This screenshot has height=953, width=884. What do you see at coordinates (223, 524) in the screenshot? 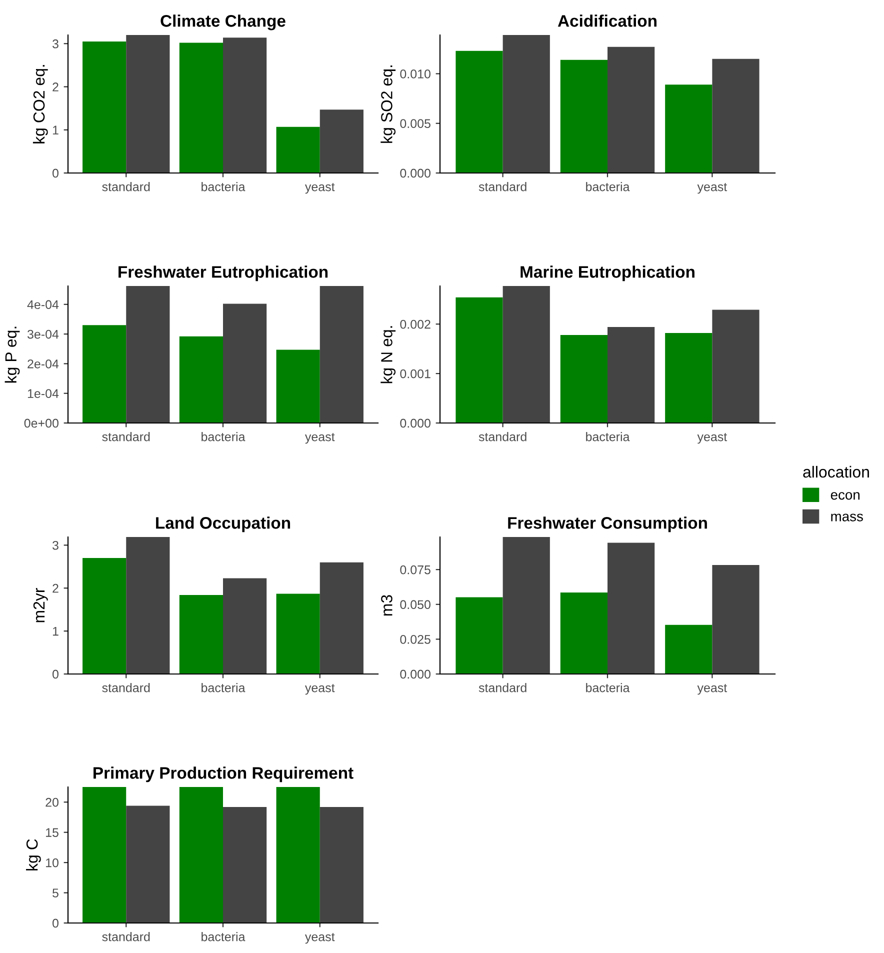
I see `chart-title: Land Occupation` at bounding box center [223, 524].